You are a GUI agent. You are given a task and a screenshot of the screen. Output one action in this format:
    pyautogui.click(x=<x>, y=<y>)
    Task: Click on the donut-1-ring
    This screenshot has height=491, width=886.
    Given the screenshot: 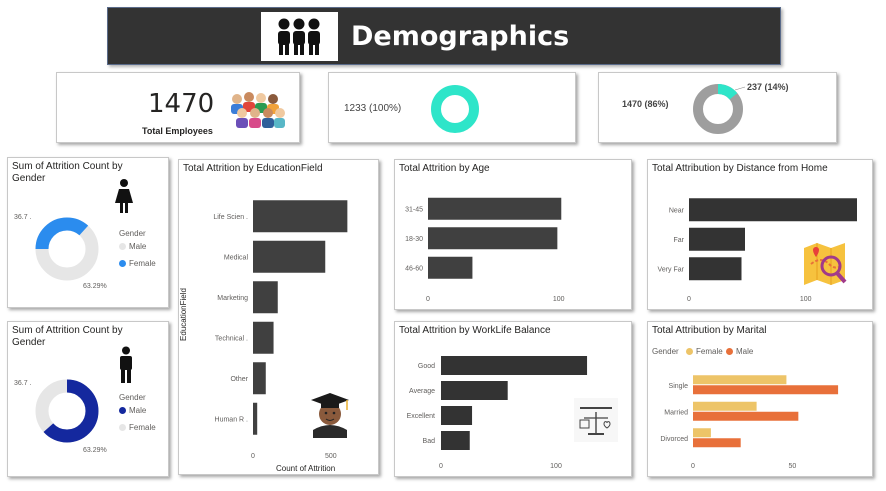 What is the action you would take?
    pyautogui.click(x=455, y=109)
    